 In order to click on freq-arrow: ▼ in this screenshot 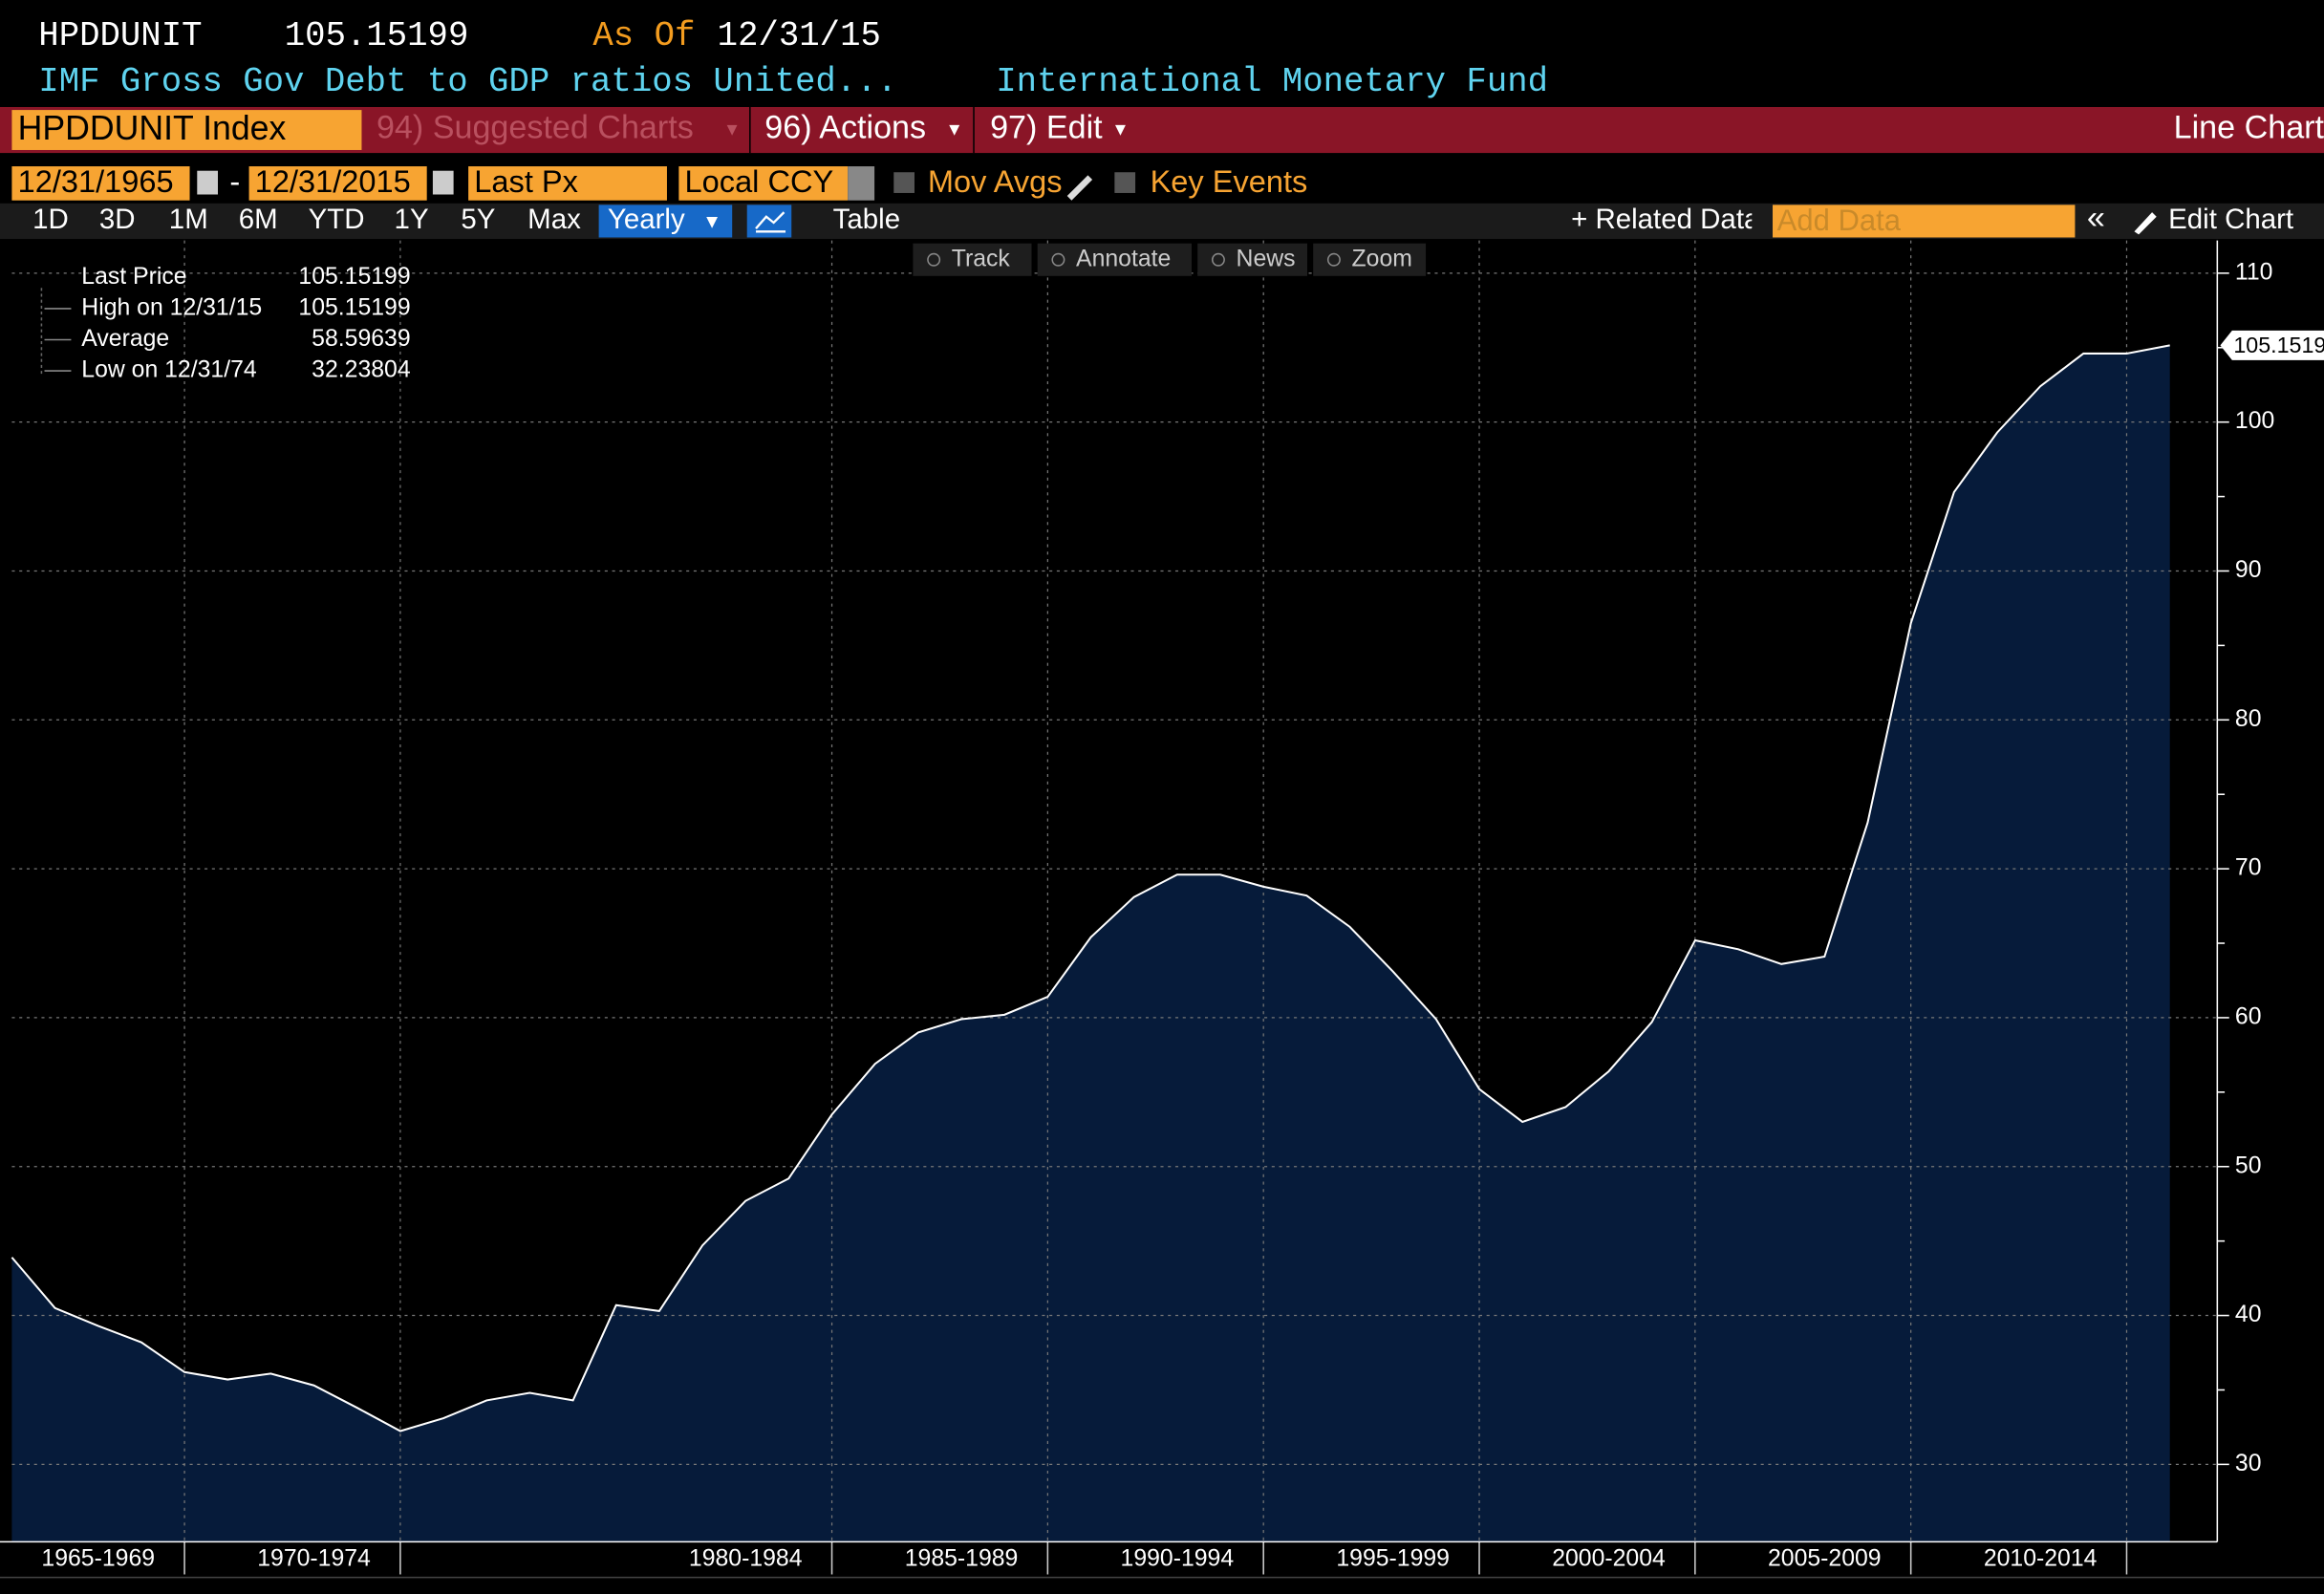, I will do `click(711, 222)`.